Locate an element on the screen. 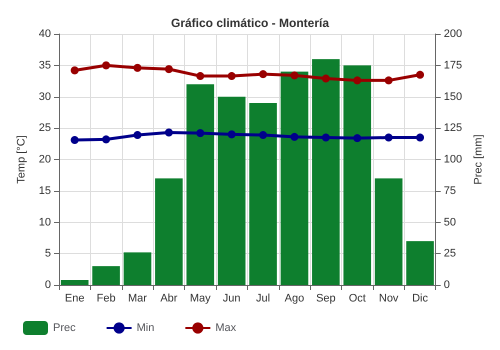  x-tick-label: Nov is located at coordinates (388, 298).